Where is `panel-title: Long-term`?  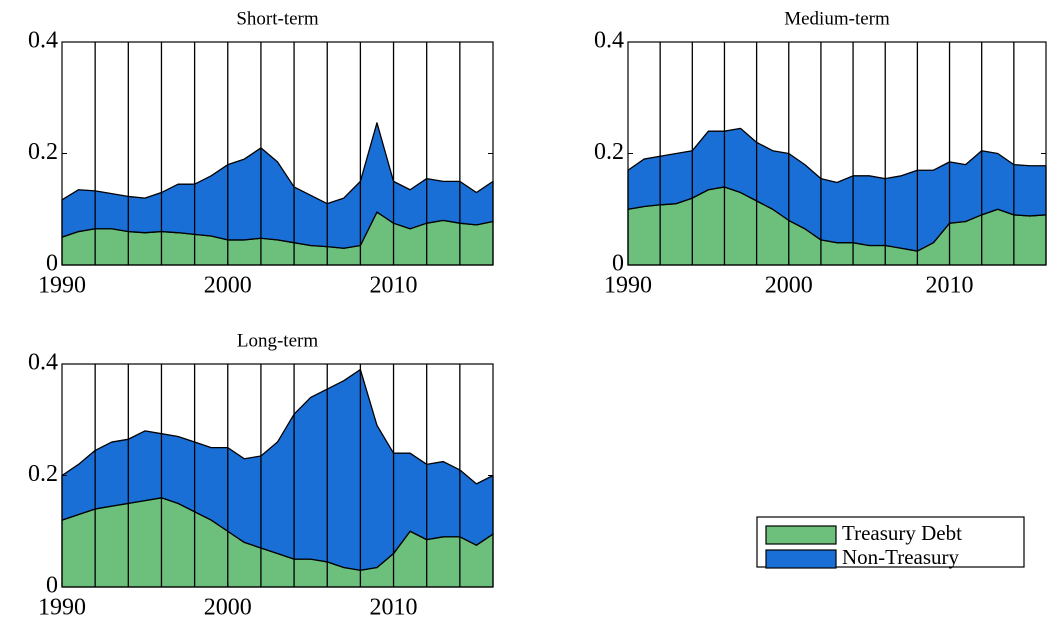
panel-title: Long-term is located at coordinates (277, 340).